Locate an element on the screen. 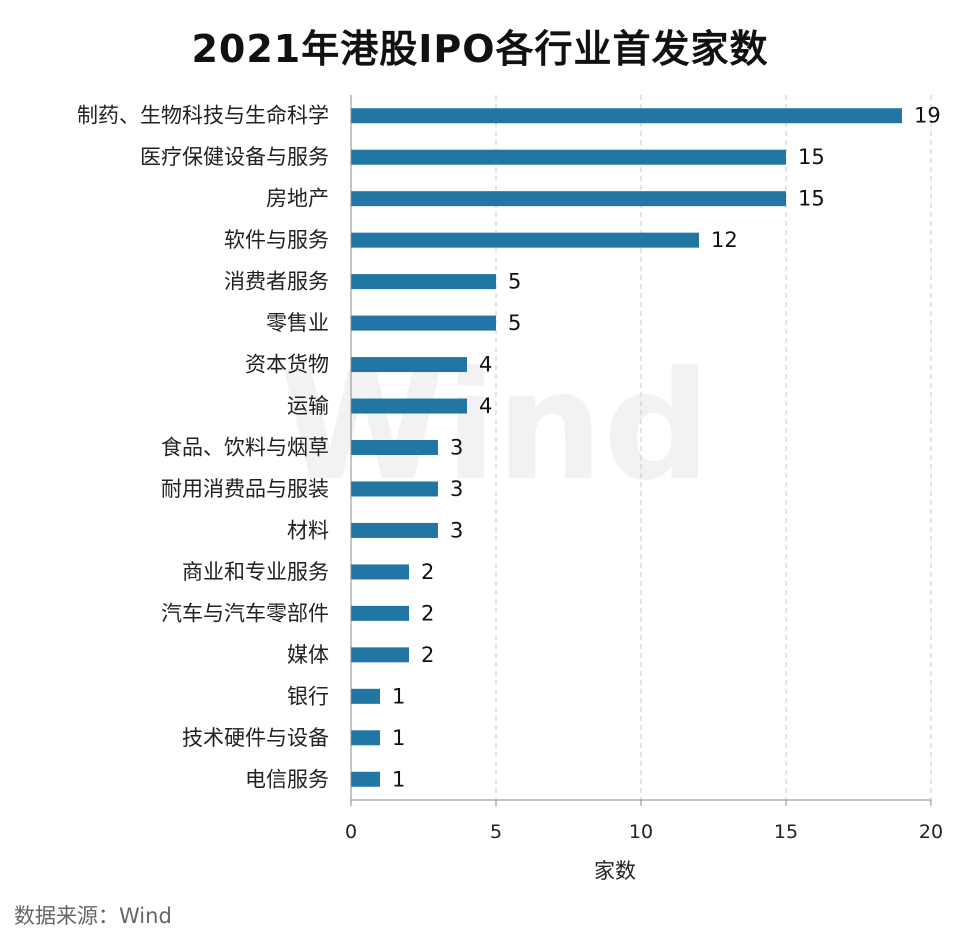 This screenshot has width=960, height=940. category-label: 耐用消费品与服装 is located at coordinates (245, 489).